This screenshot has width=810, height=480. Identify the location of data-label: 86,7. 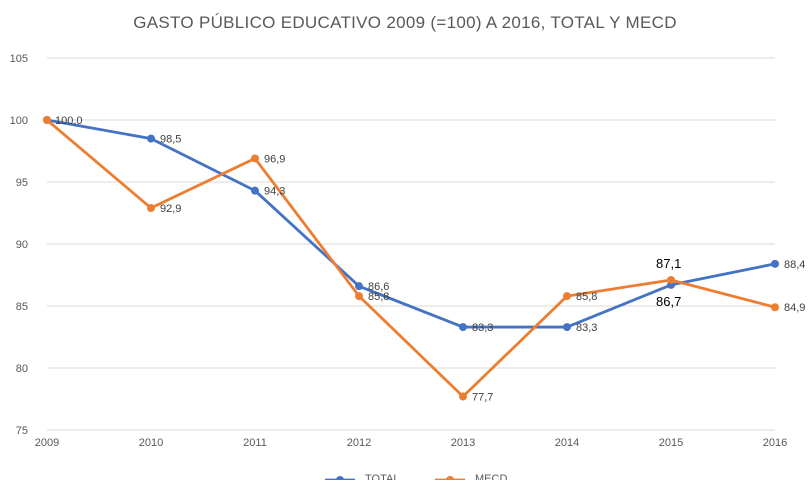
(668, 301).